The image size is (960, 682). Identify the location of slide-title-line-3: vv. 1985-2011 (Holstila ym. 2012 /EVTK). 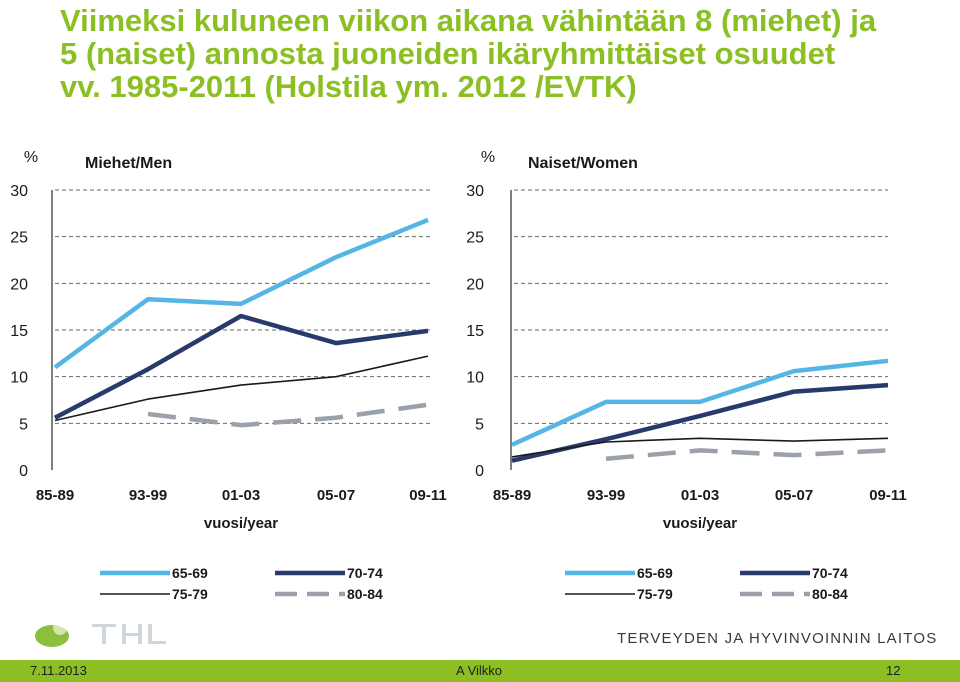
(348, 86).